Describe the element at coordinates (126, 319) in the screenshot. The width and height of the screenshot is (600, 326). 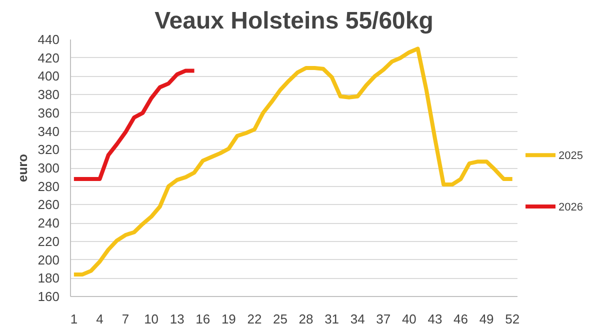
I see `x-tick-label: 7` at that location.